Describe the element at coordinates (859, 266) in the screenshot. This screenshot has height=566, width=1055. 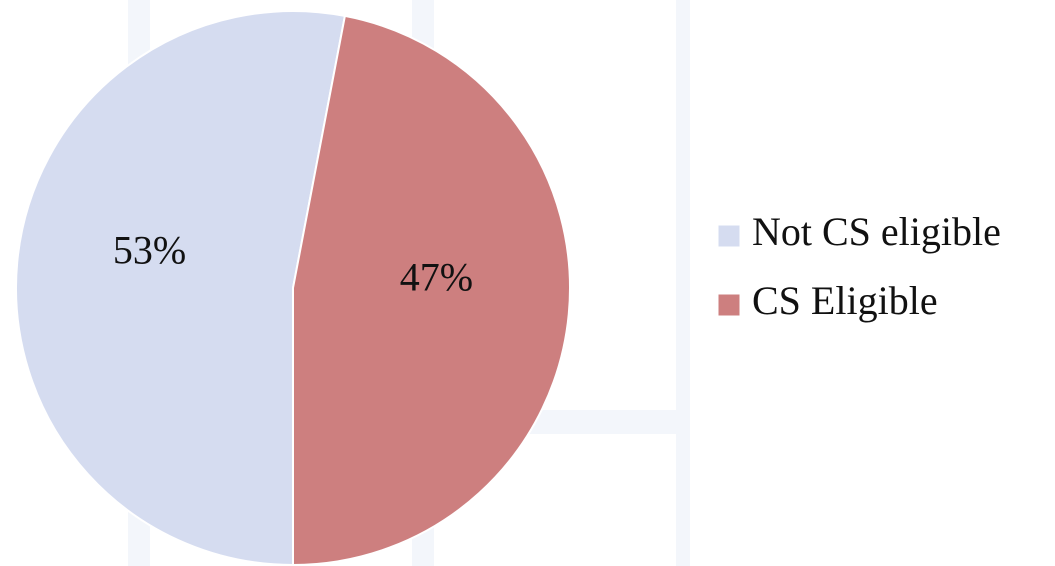
I see `legend: Not CS eligible CS Eligible` at that location.